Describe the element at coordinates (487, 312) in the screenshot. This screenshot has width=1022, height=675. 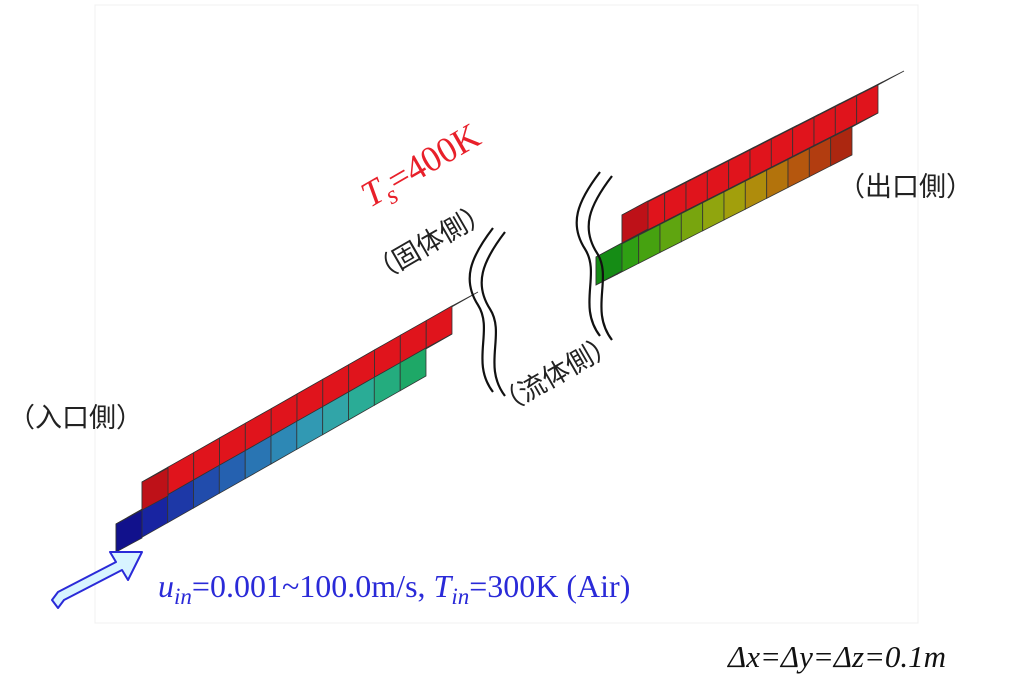
I see `break-mark-left` at that location.